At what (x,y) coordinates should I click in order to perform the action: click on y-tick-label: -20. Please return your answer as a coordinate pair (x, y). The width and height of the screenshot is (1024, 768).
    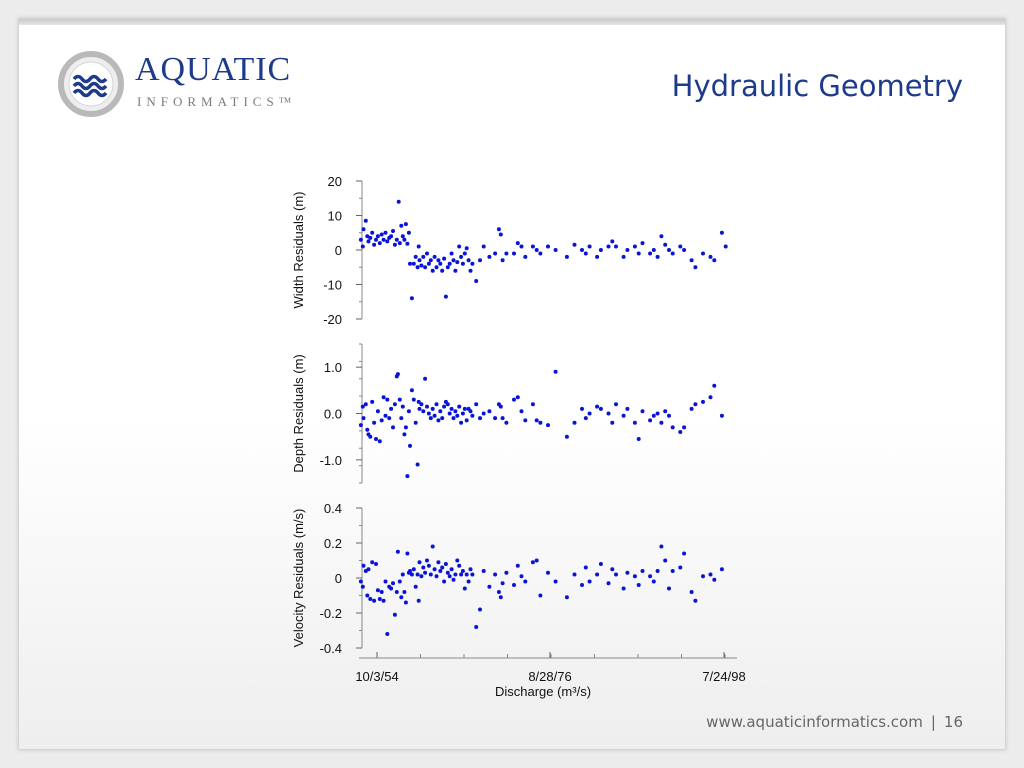
    Looking at the image, I should click on (332, 319).